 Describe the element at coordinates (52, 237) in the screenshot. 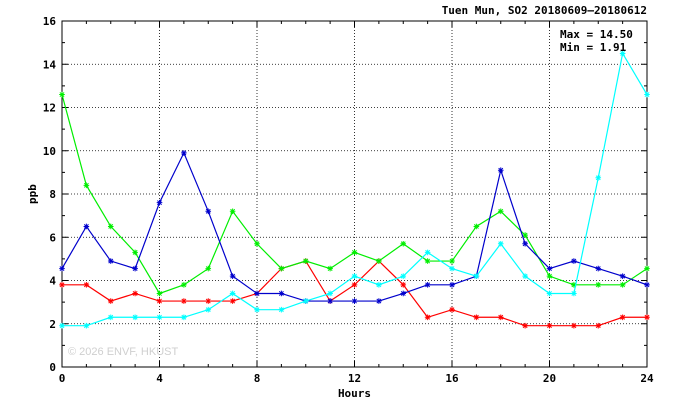

I see `y-tick-label: 6` at that location.